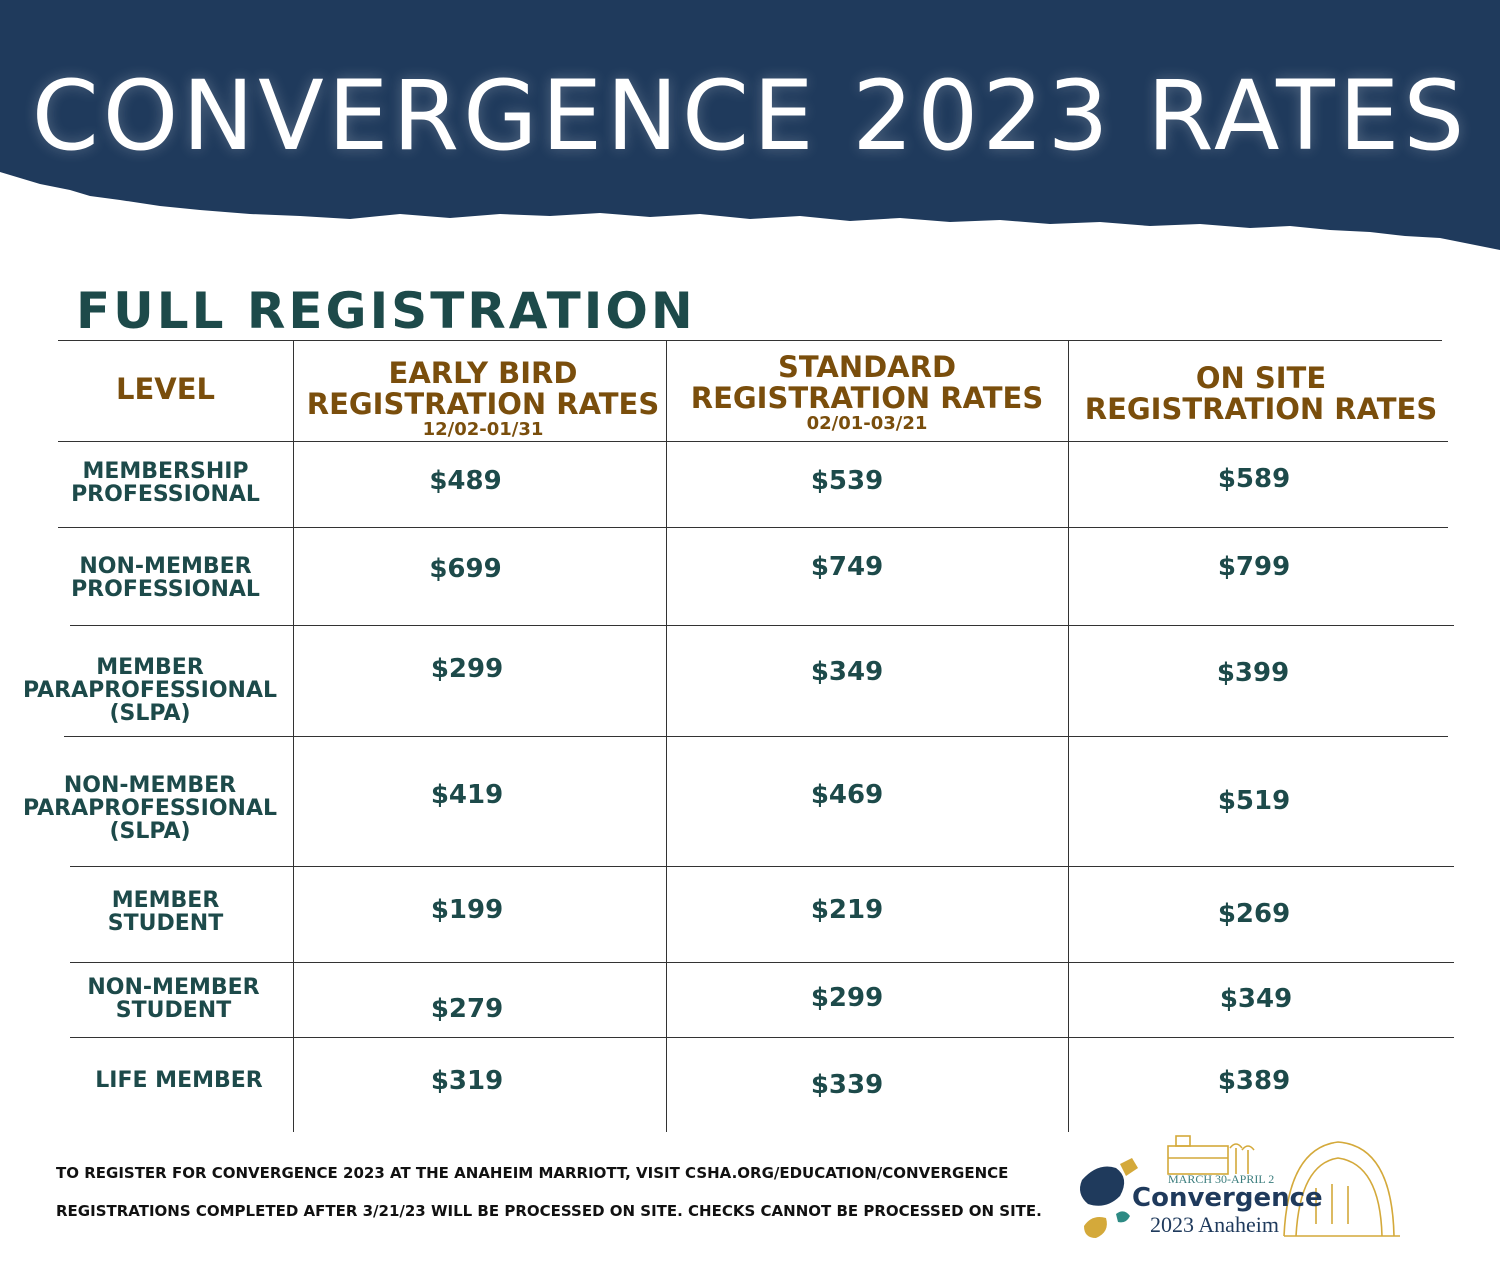  I want to click on header-onsite-line2: REGISTRATION RATES, so click(1261, 409).